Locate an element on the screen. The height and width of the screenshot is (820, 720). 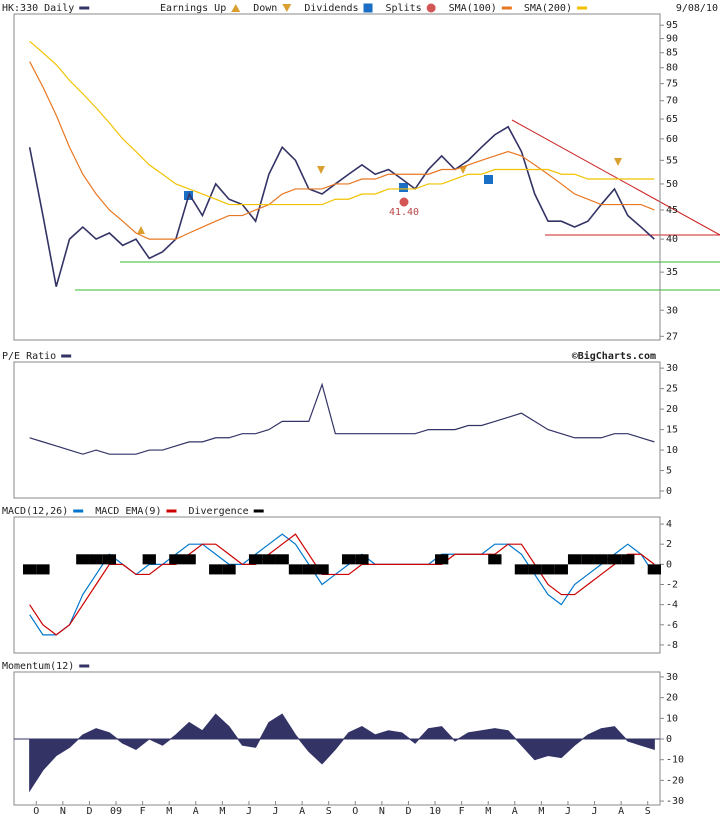
trend-line is located at coordinates (615, 177).